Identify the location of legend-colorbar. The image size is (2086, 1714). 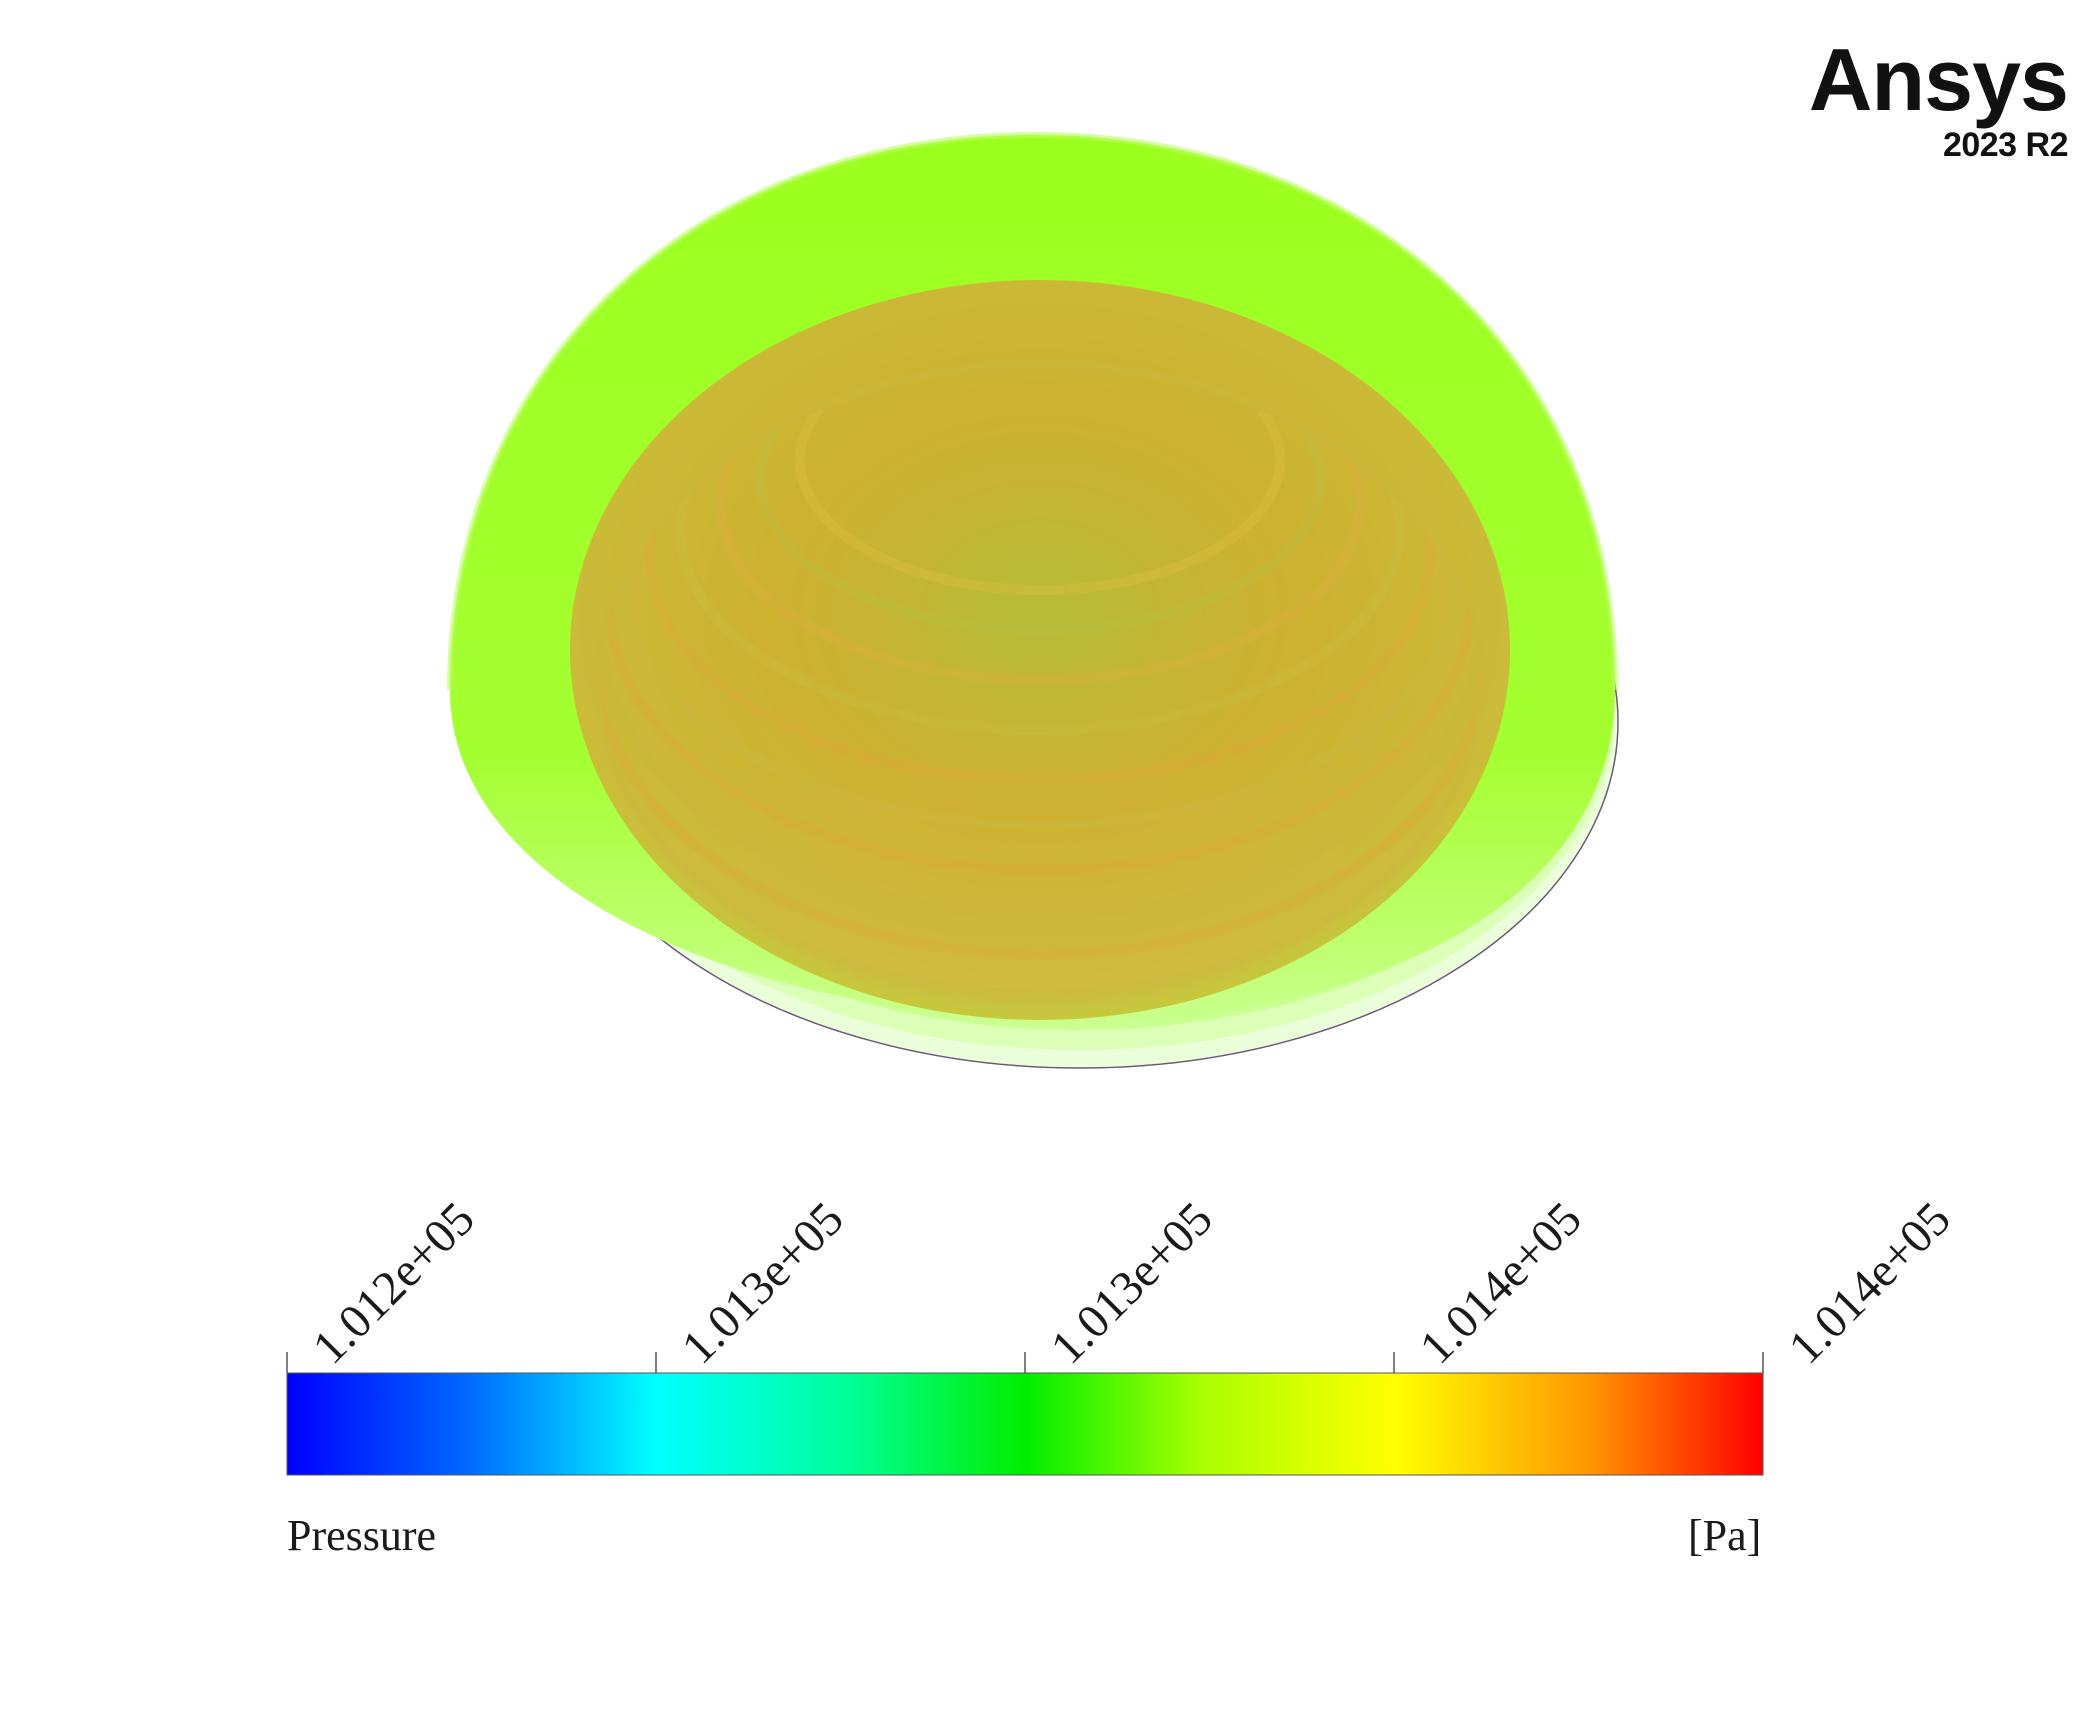
(1025, 1414).